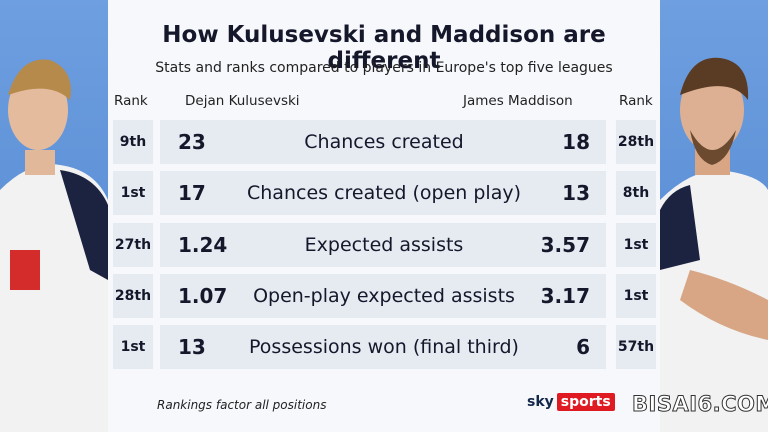 The width and height of the screenshot is (768, 432). Describe the element at coordinates (192, 142) in the screenshot. I see `left-value: 23` at that location.